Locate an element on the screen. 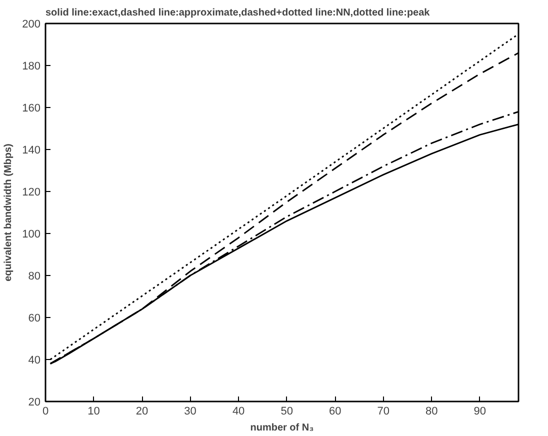 The image size is (548, 436). x-tick-label: 80 is located at coordinates (432, 412).